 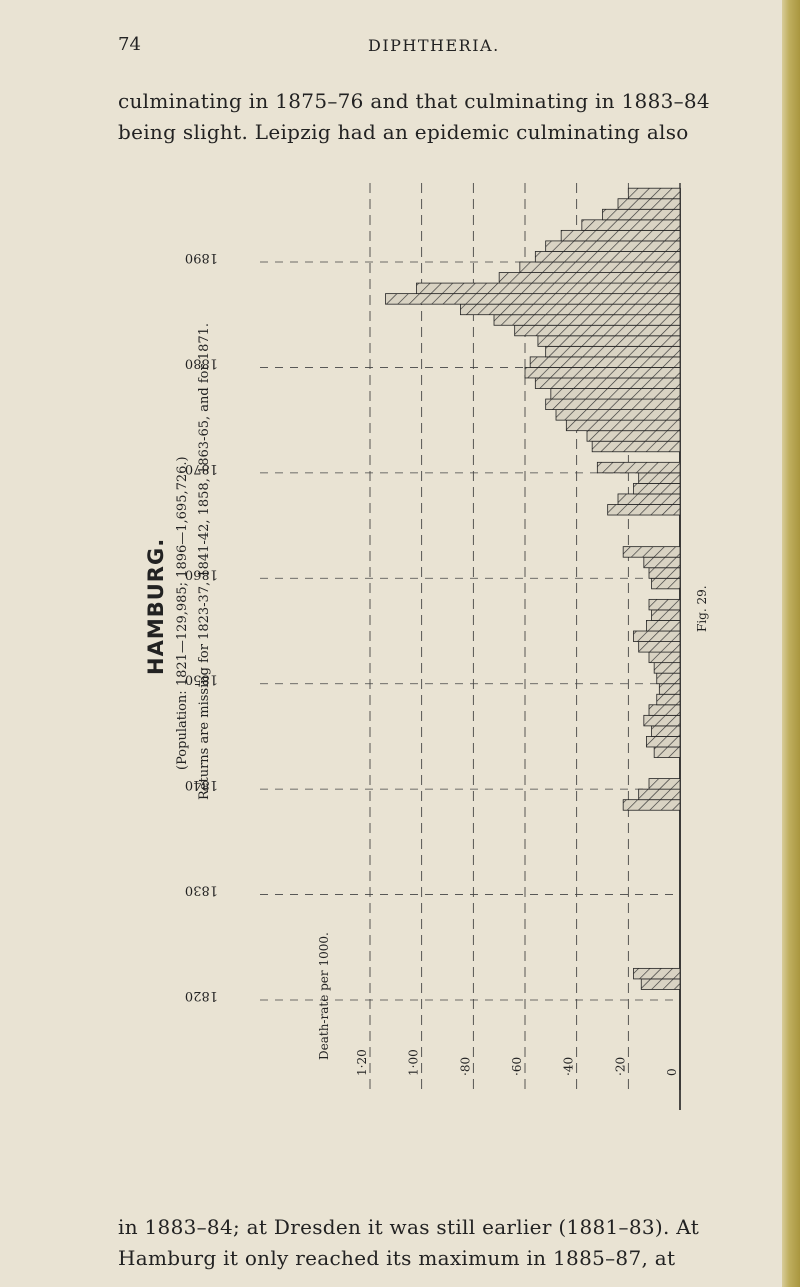 I want to click on year-tick-label: 1820, so click(x=201, y=995).